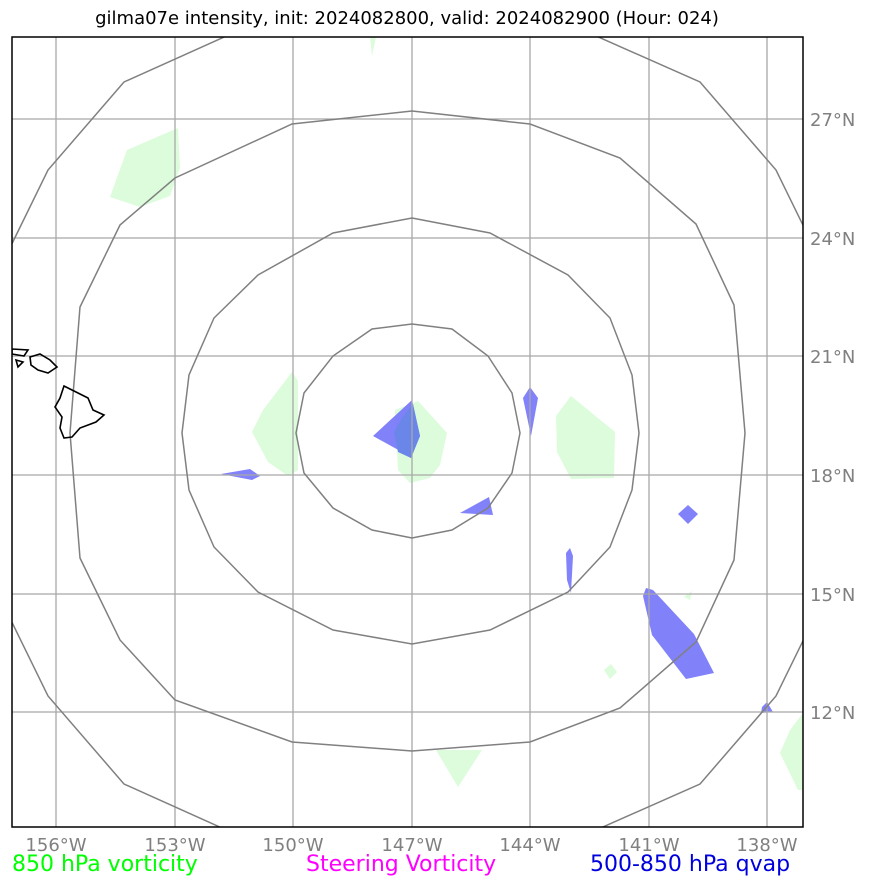 This screenshot has width=873, height=891. I want to click on legend-qvap: 500-850 hPa qvap, so click(690, 864).